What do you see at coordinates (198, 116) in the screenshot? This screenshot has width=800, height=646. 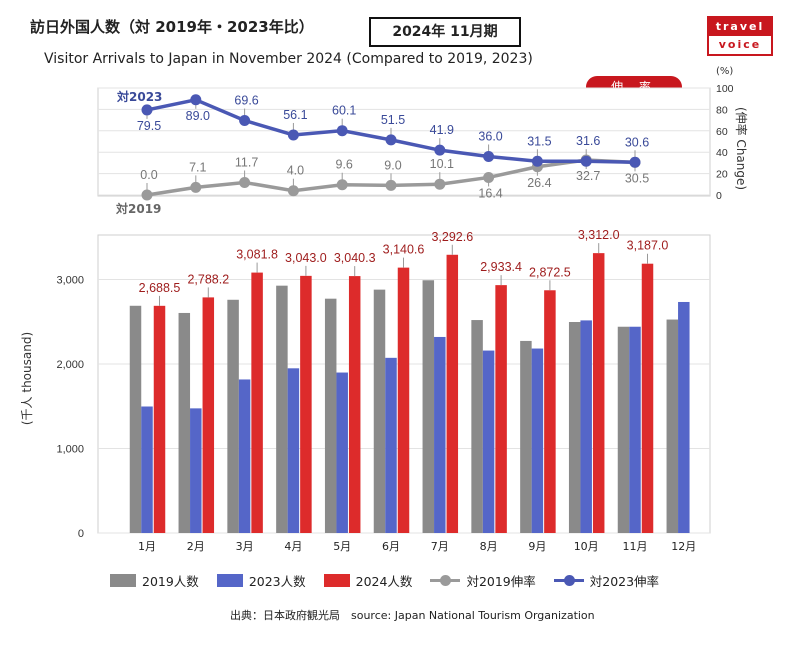 I see `data-label-vs2023: 89.0` at bounding box center [198, 116].